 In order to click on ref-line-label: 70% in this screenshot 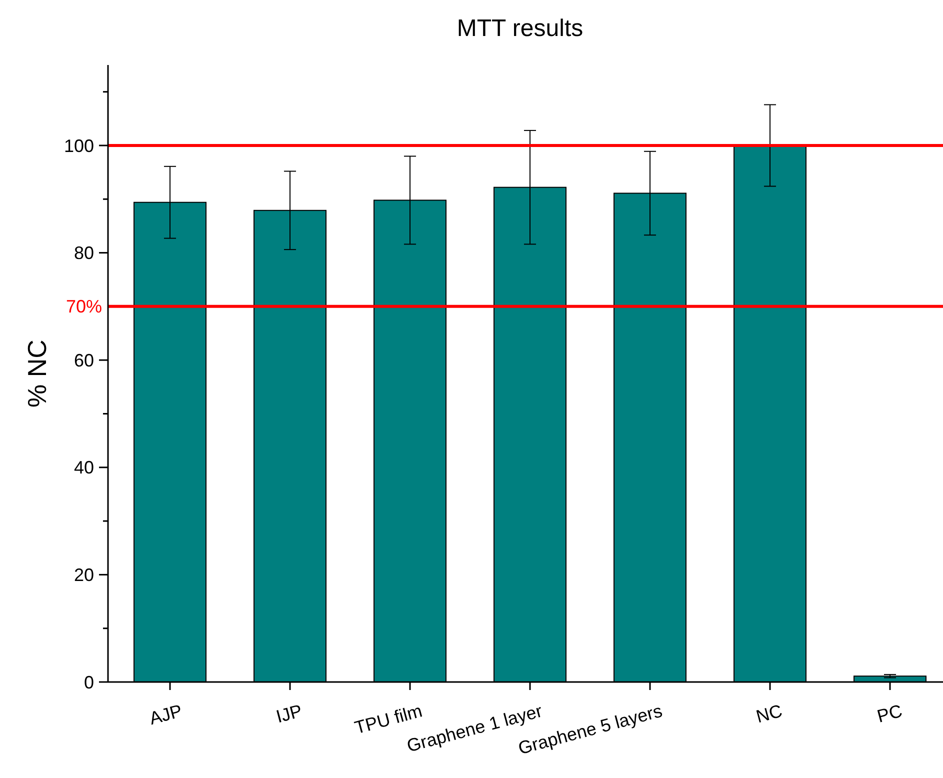, I will do `click(84, 306)`.